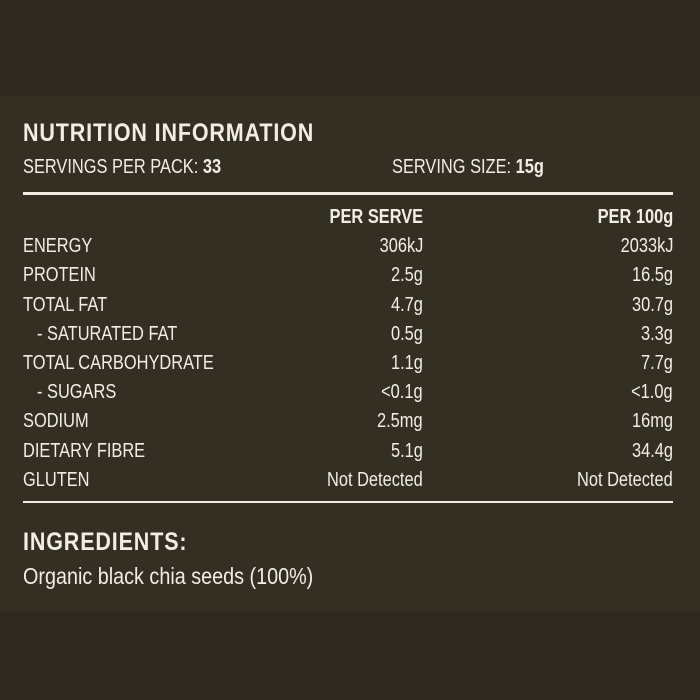 This screenshot has height=700, width=700. I want to click on ingredients-text: Organic black chia seeds (100%), so click(168, 575).